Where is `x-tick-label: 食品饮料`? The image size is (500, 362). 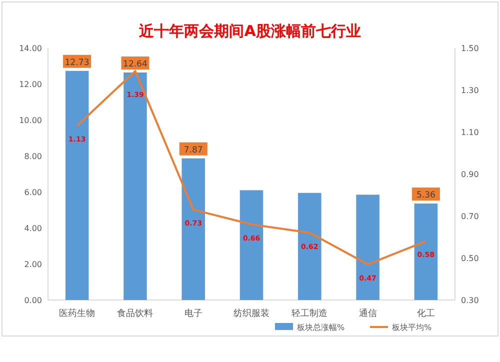
x-tick-label: 食品饮料 is located at coordinates (135, 313).